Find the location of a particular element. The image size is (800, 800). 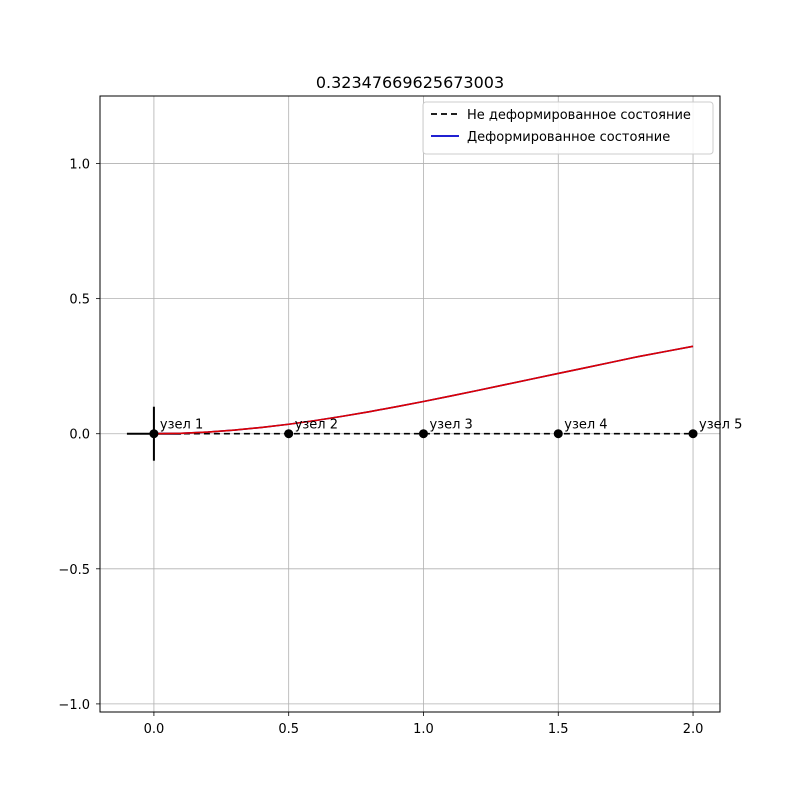

series-layer is located at coordinates (410, 403).